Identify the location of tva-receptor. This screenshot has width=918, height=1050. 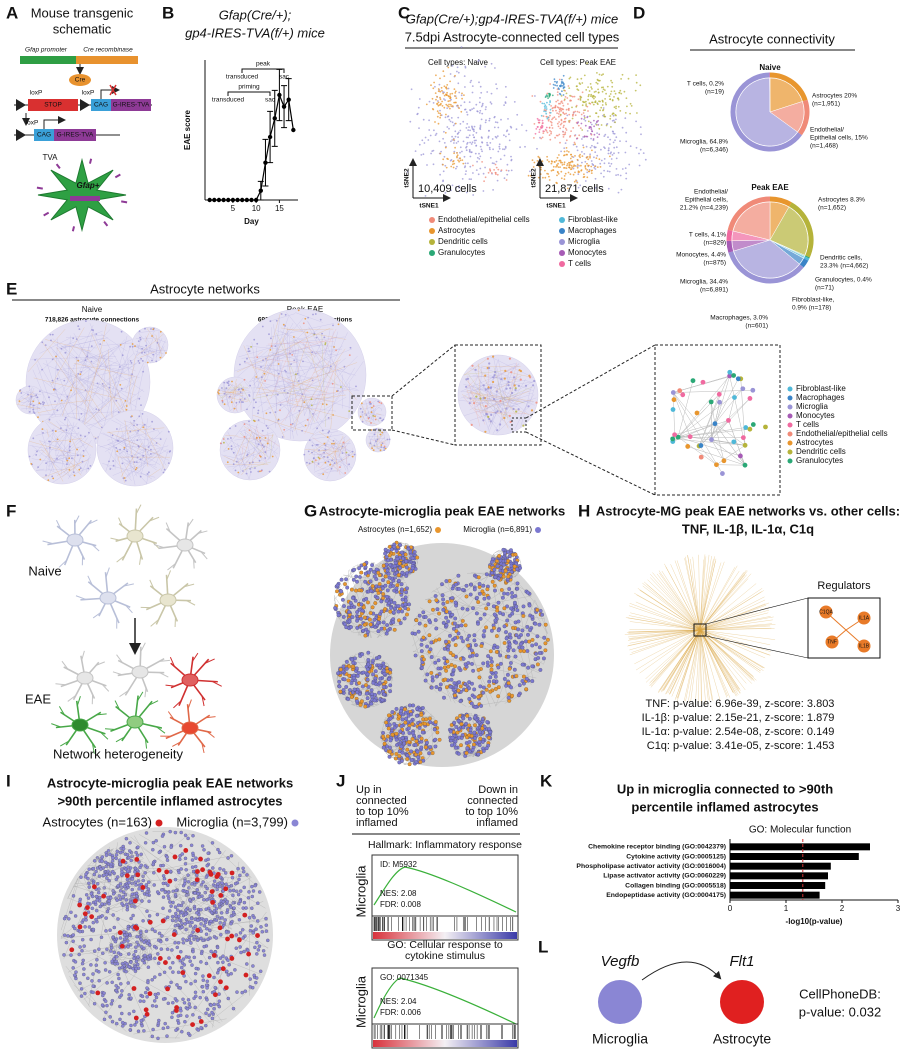
(46, 214).